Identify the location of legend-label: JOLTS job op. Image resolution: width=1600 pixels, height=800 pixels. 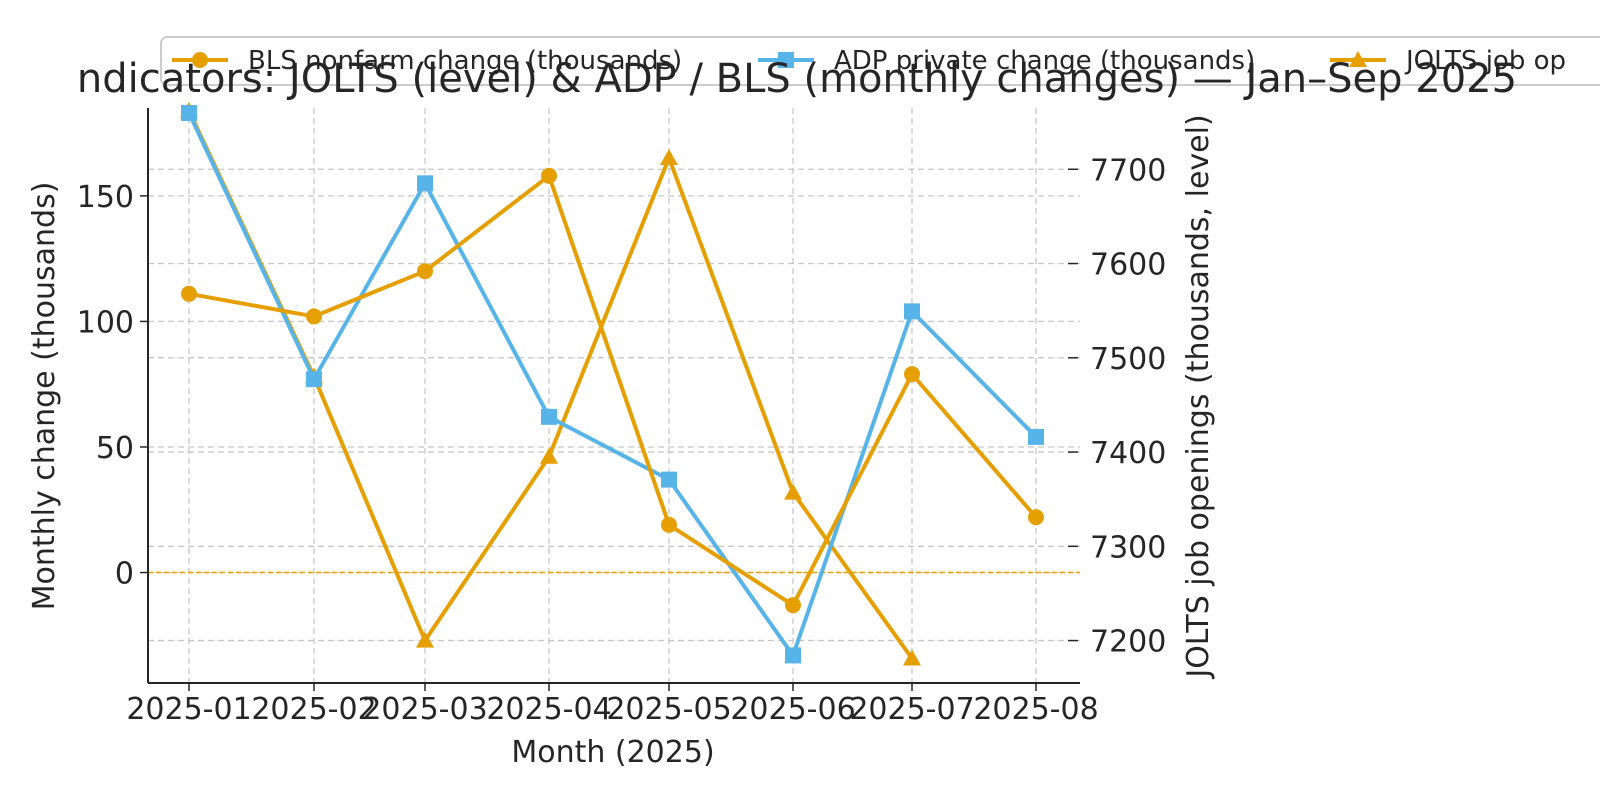
(1485, 61).